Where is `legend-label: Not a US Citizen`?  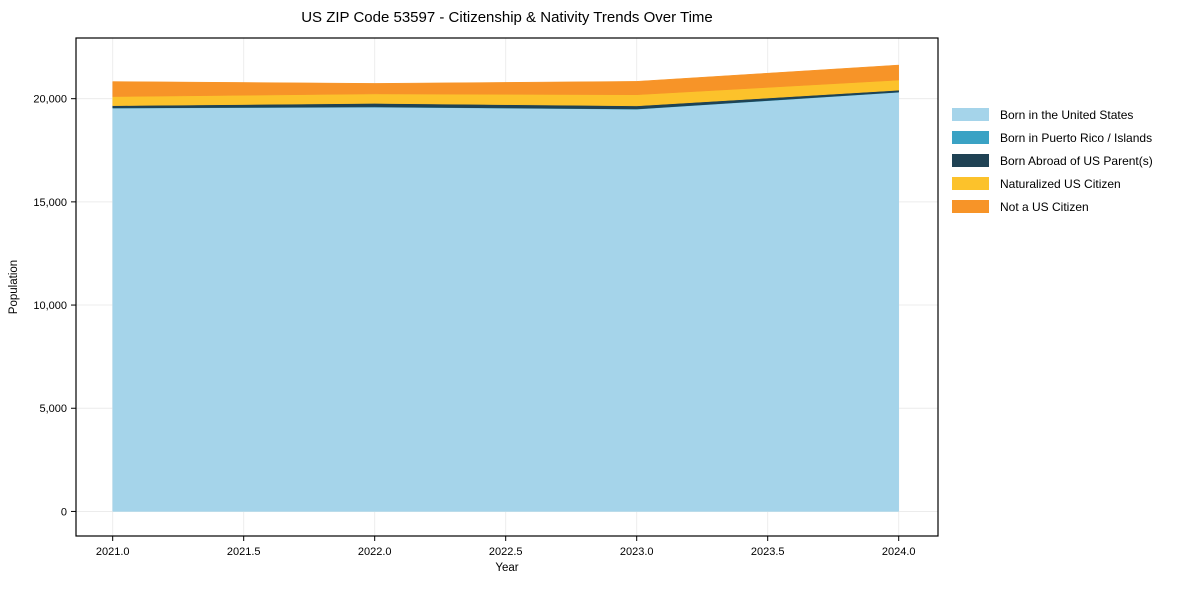
legend-label: Not a US Citizen is located at coordinates (1044, 206).